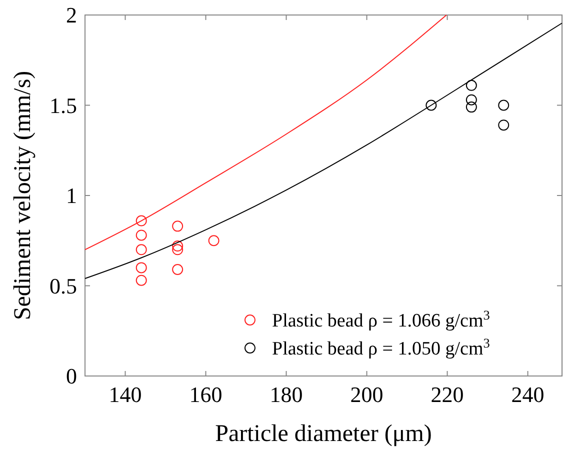 The width and height of the screenshot is (563, 453). What do you see at coordinates (527, 394) in the screenshot?
I see `x-tick-label: 240` at bounding box center [527, 394].